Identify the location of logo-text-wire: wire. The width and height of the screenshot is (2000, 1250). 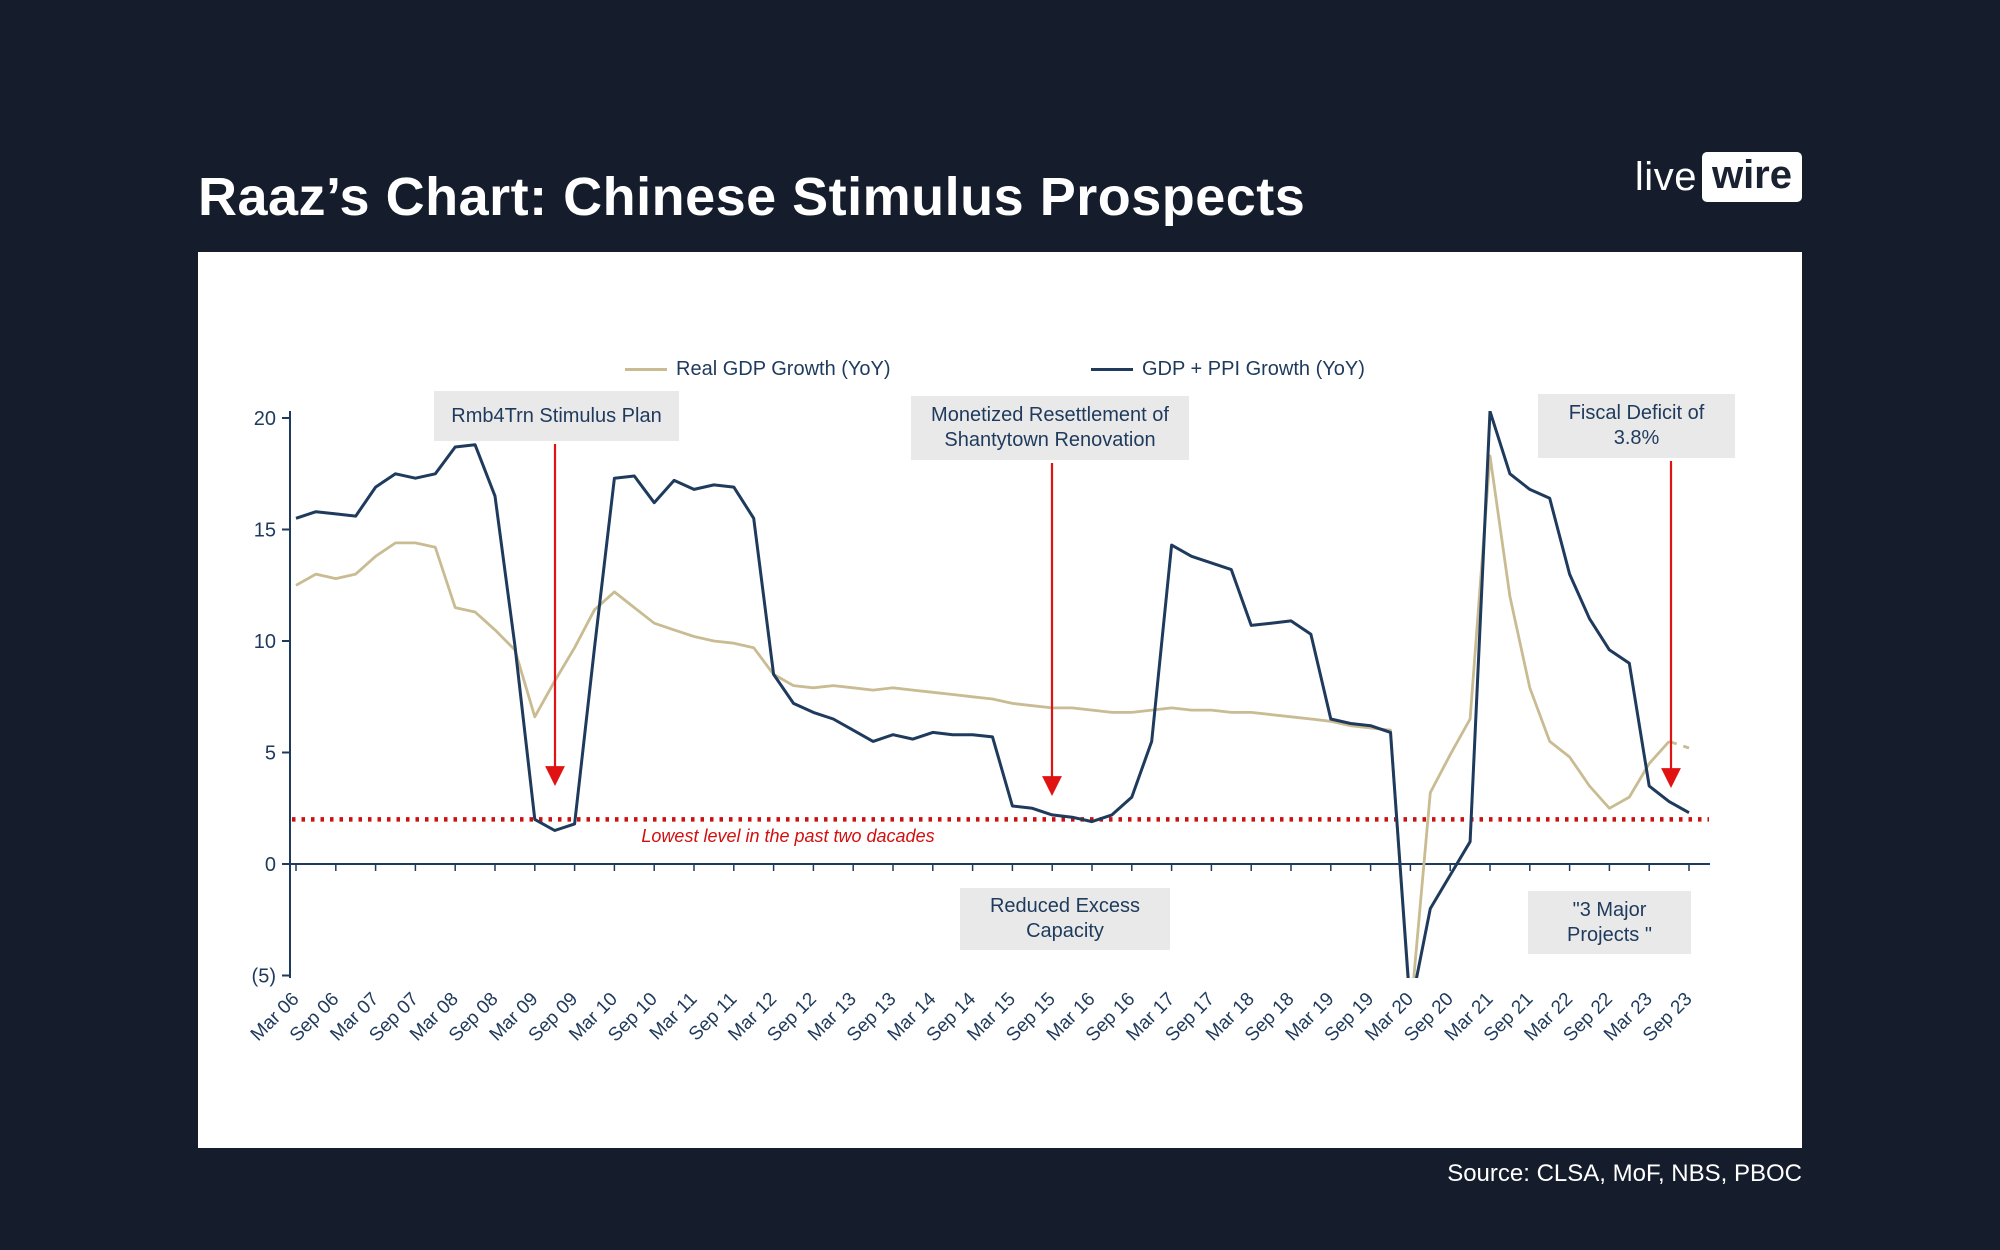
(1751, 177).